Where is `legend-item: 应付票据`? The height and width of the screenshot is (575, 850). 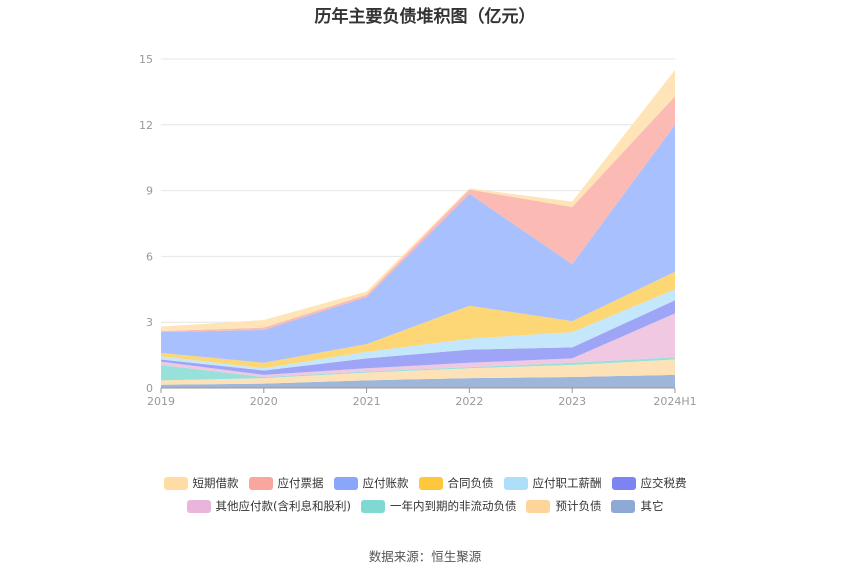
legend-item: 应付票据 is located at coordinates (286, 483).